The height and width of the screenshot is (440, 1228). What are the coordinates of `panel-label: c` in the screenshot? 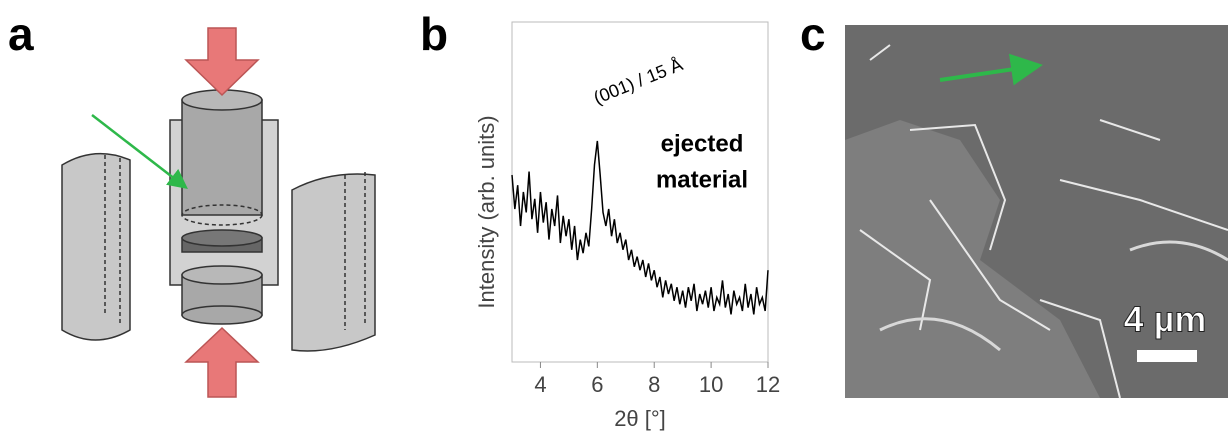 It's located at (813, 34).